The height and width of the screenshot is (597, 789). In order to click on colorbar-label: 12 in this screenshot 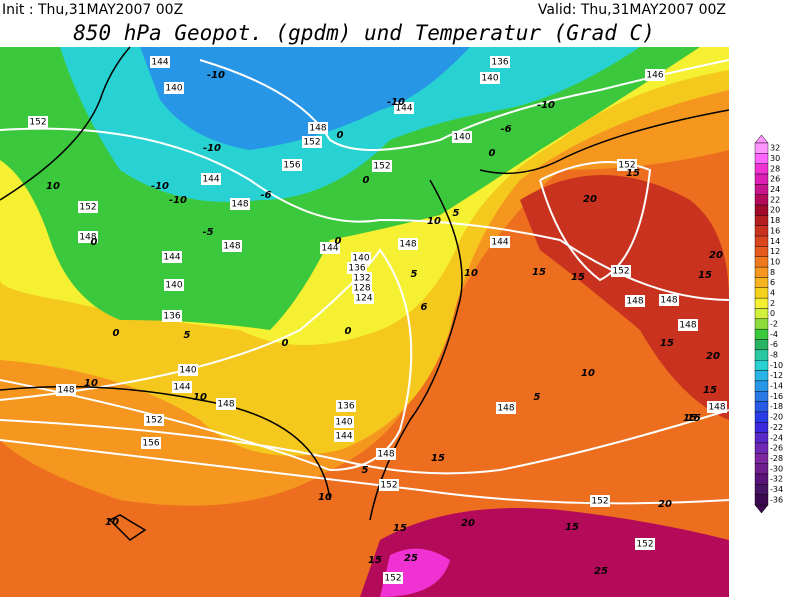, I will do `click(775, 251)`.